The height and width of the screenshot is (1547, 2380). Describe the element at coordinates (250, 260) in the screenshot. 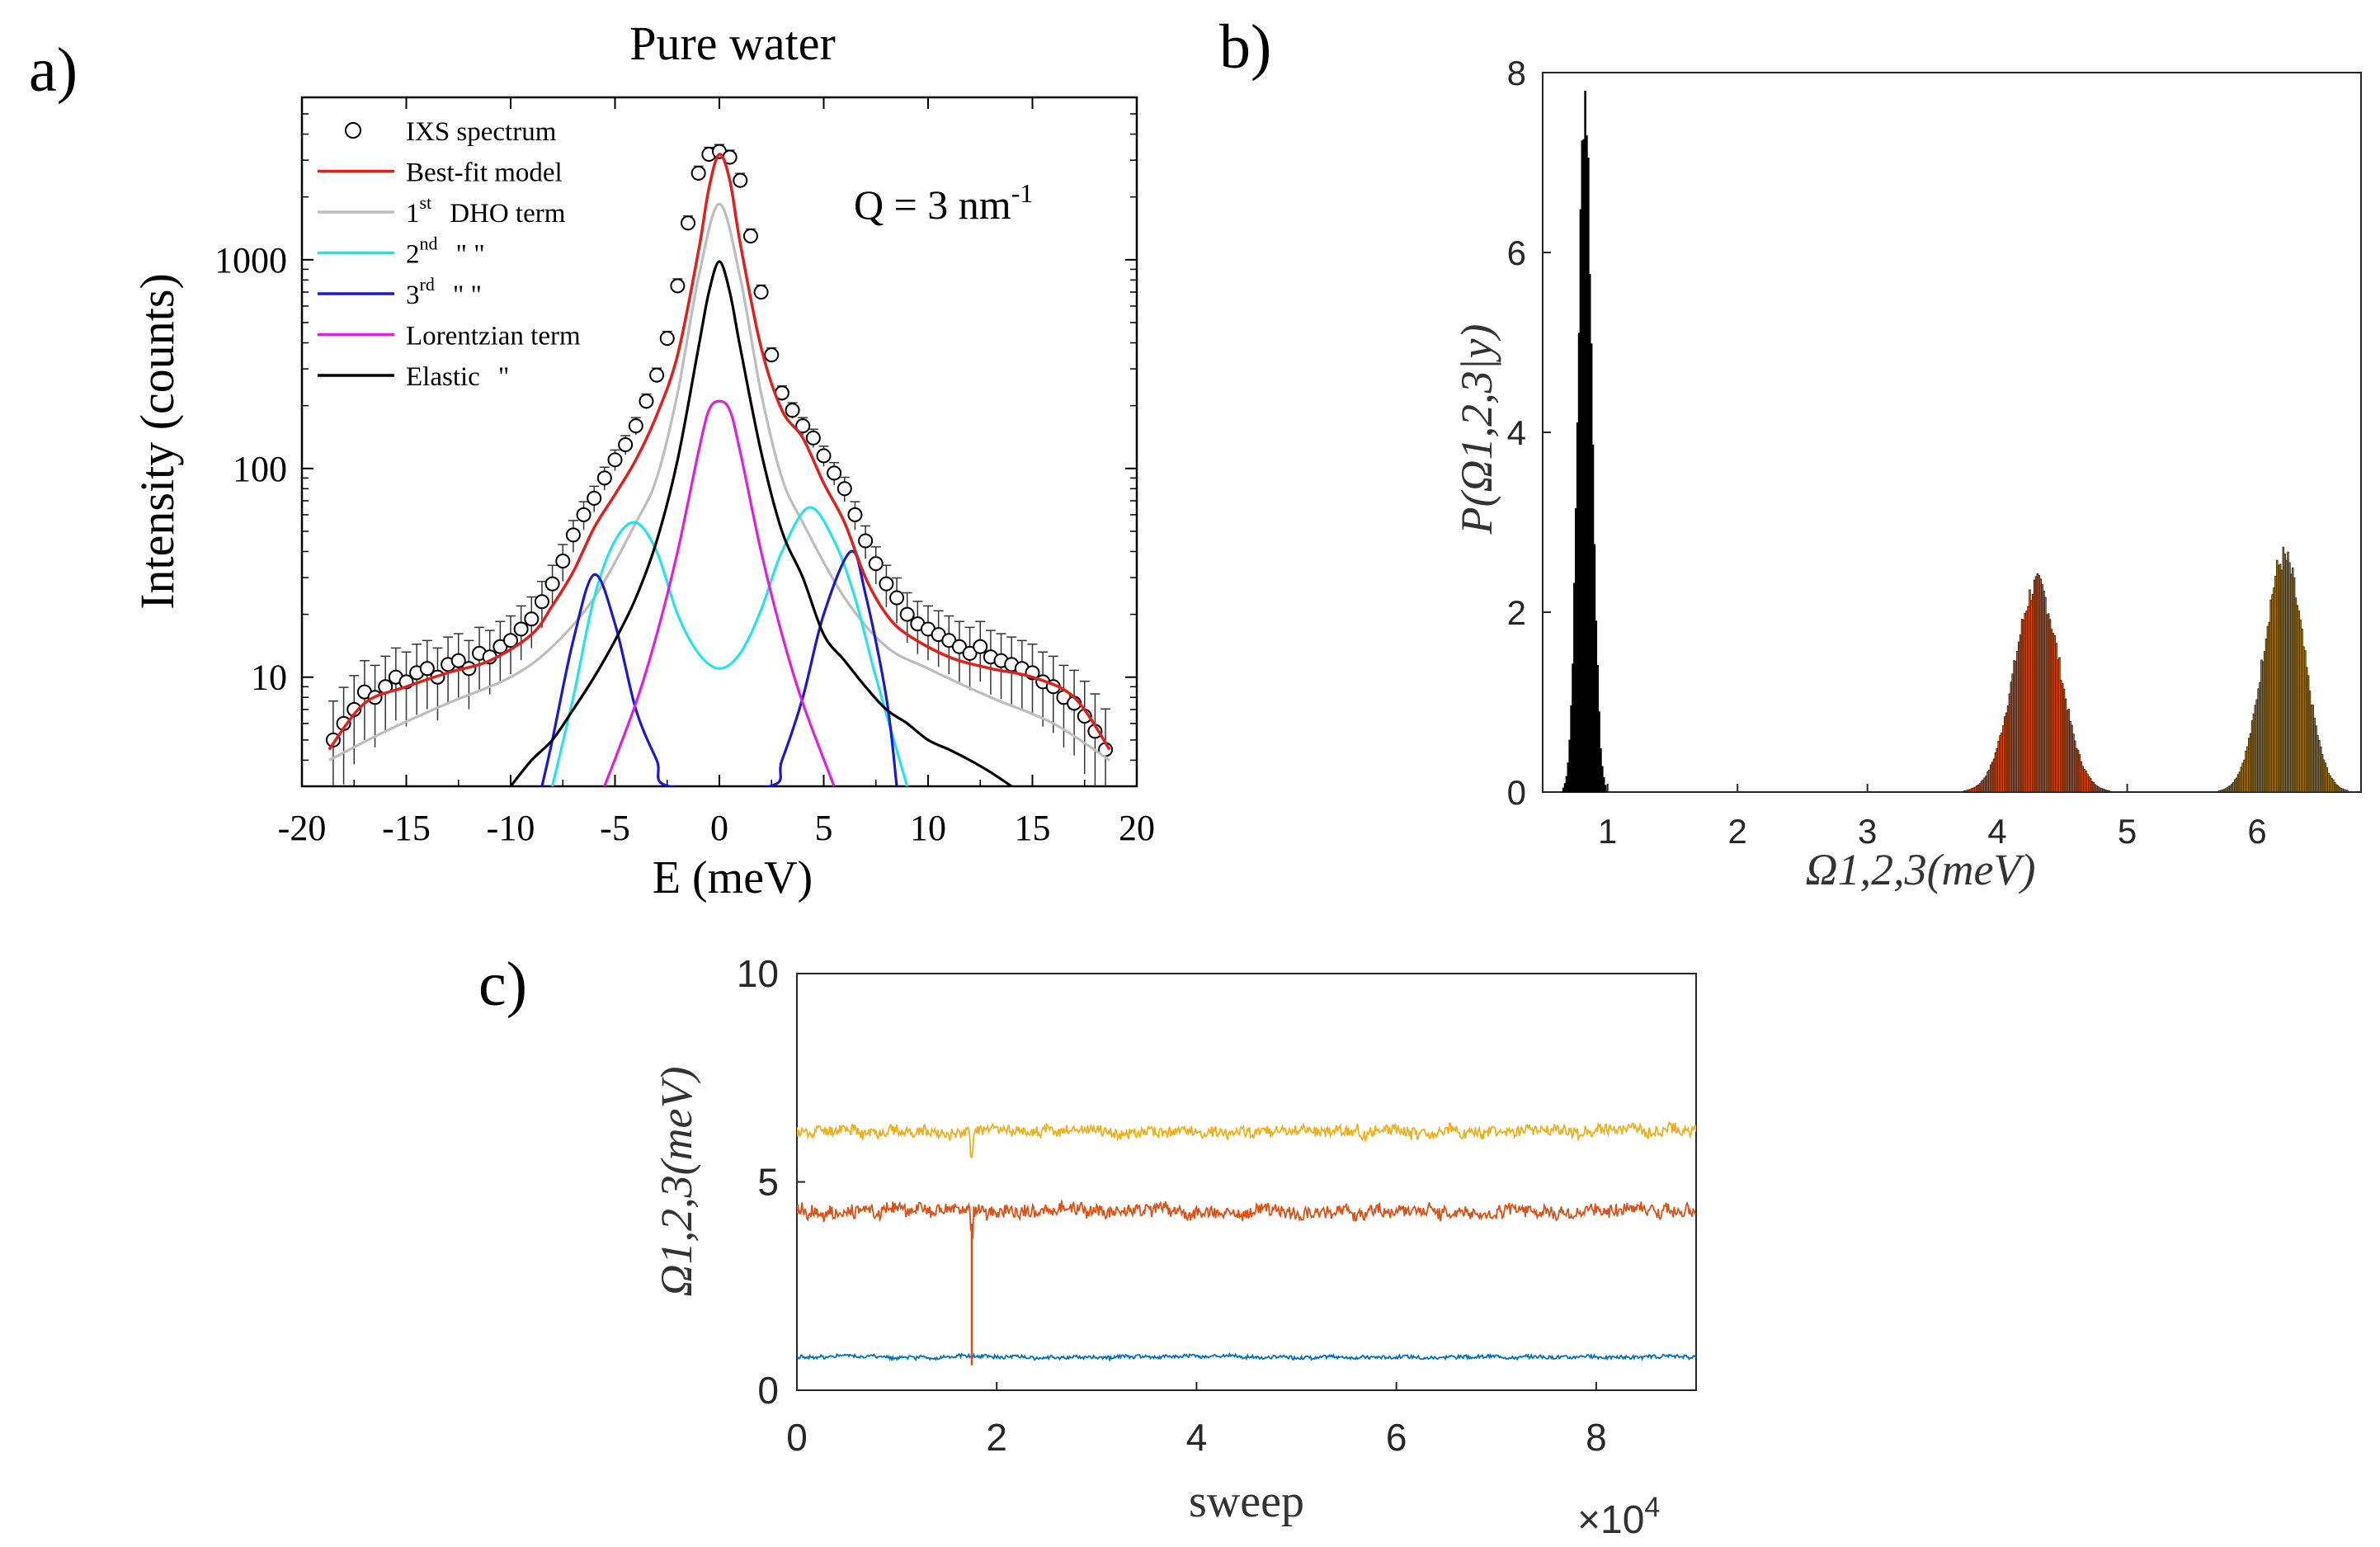

I see `y-tick-label: 1000` at that location.